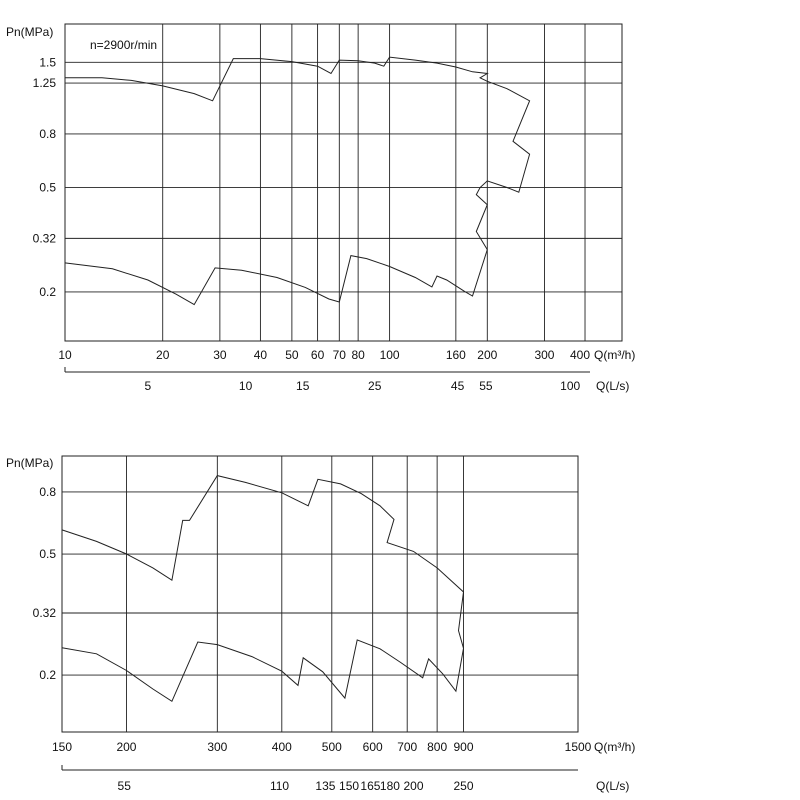  I want to click on y-tick-label: 1.25, so click(45, 83).